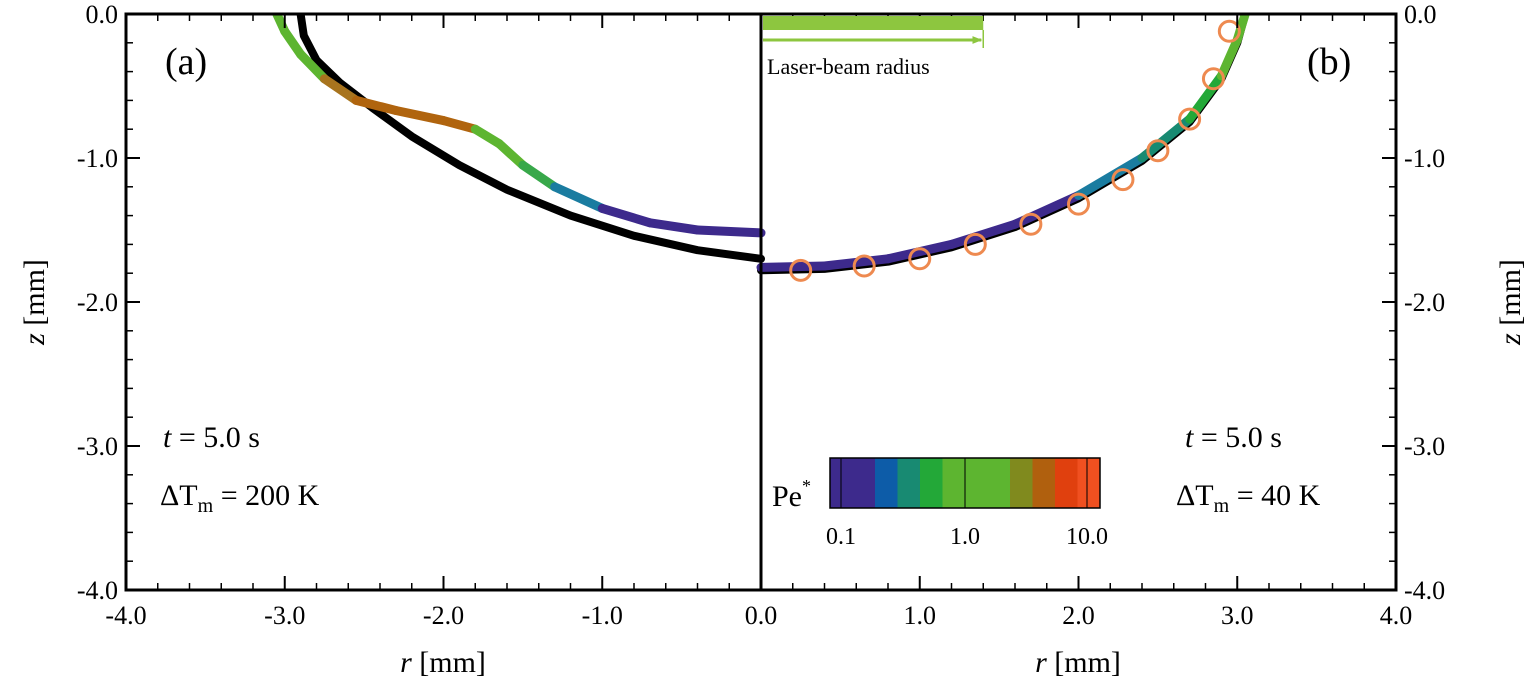 The height and width of the screenshot is (685, 1528). Describe the element at coordinates (791, 494) in the screenshot. I see `colorbar-title: Pe*` at that location.